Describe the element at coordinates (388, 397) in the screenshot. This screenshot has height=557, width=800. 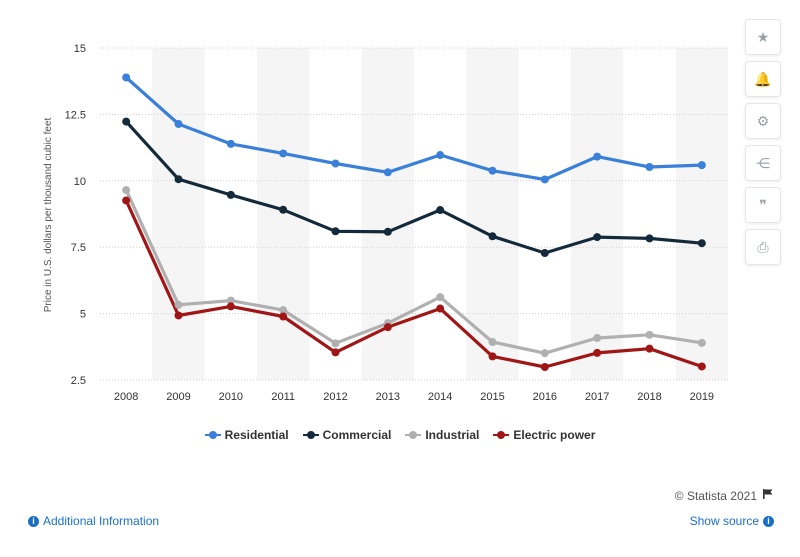
I see `x-tick-label: 2013` at that location.